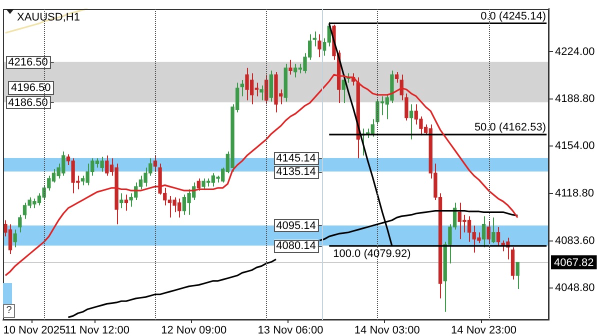 This screenshot has height=336, width=598. Describe the element at coordinates (296, 226) in the screenshot. I see `annotation: 4095.14` at that location.